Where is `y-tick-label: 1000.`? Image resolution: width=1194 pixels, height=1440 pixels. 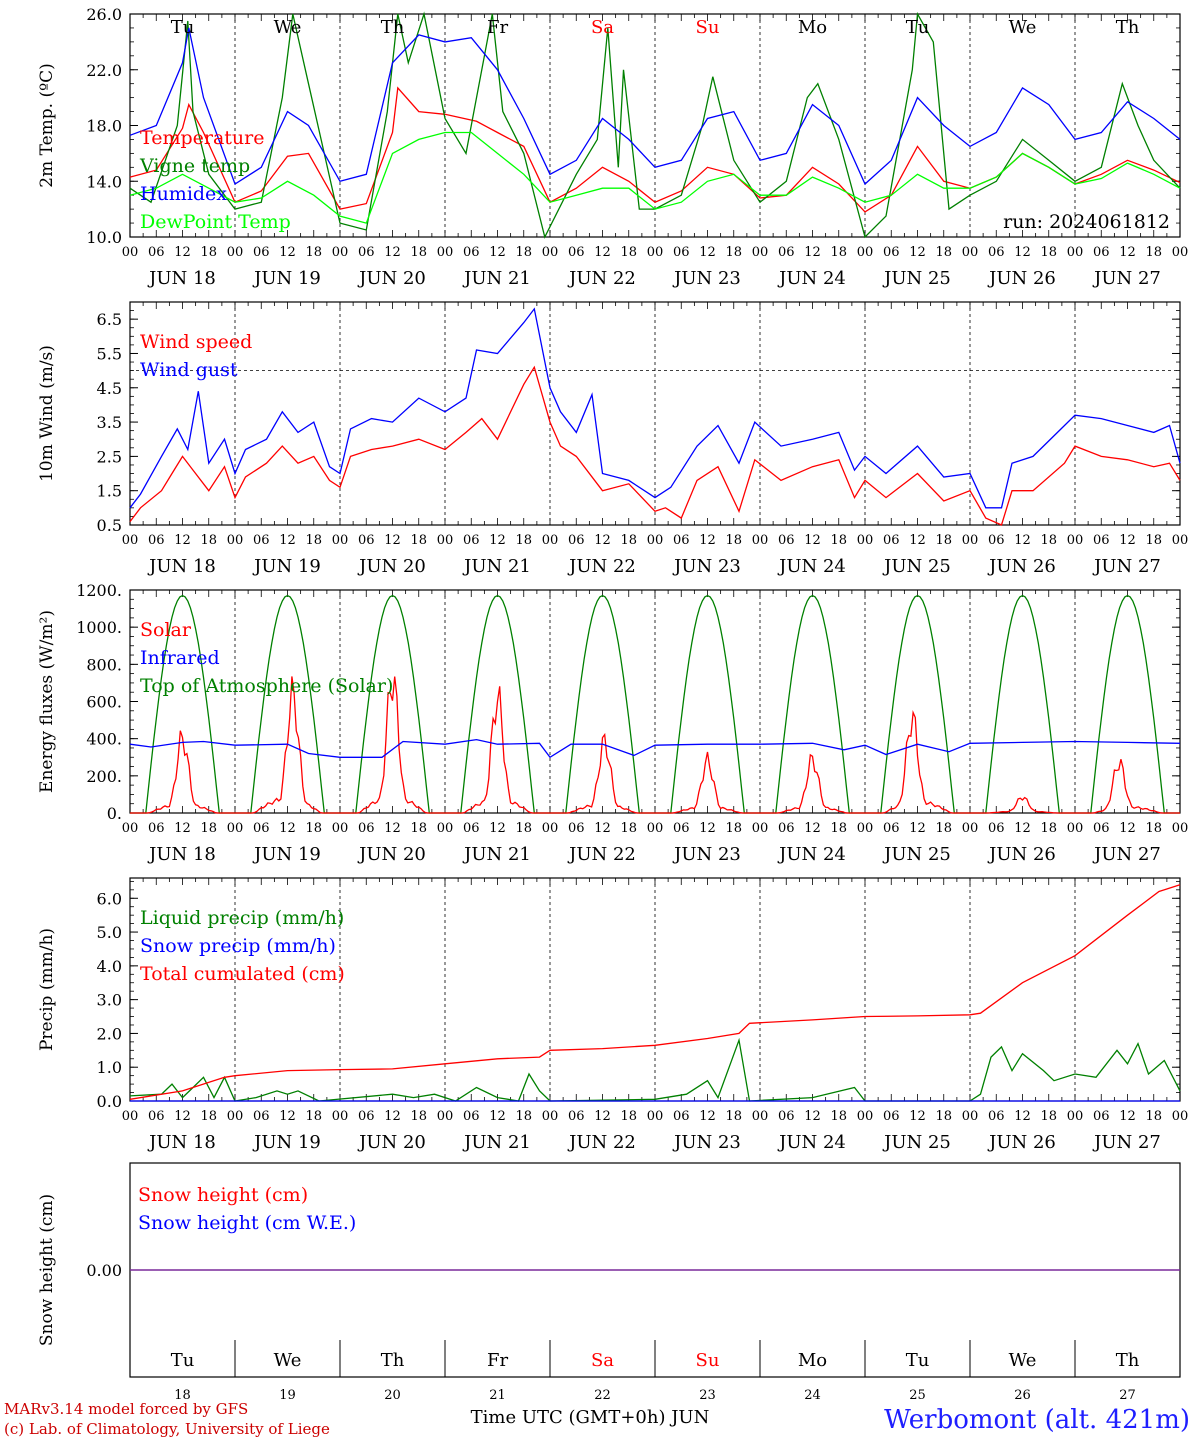
y-tick-label: 1000. is located at coordinates (99, 627).